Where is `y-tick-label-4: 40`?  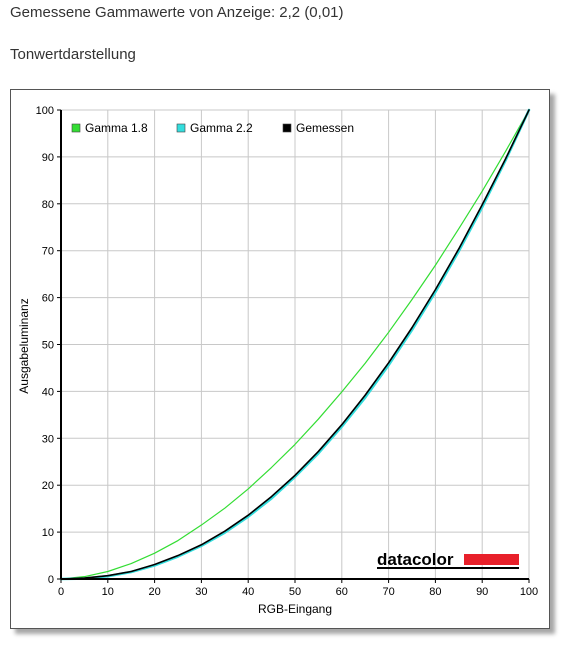
y-tick-label-4: 40 is located at coordinates (48, 392).